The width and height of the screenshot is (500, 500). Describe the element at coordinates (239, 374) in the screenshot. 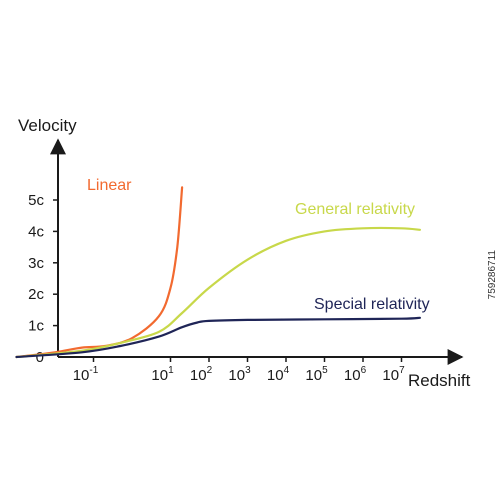

I see `x-tick-label: 10³` at that location.